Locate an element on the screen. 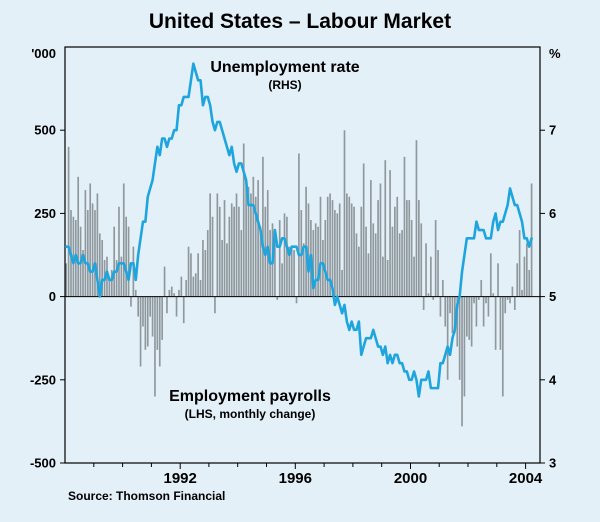  right-axis-tick-label: 6 is located at coordinates (552, 213).